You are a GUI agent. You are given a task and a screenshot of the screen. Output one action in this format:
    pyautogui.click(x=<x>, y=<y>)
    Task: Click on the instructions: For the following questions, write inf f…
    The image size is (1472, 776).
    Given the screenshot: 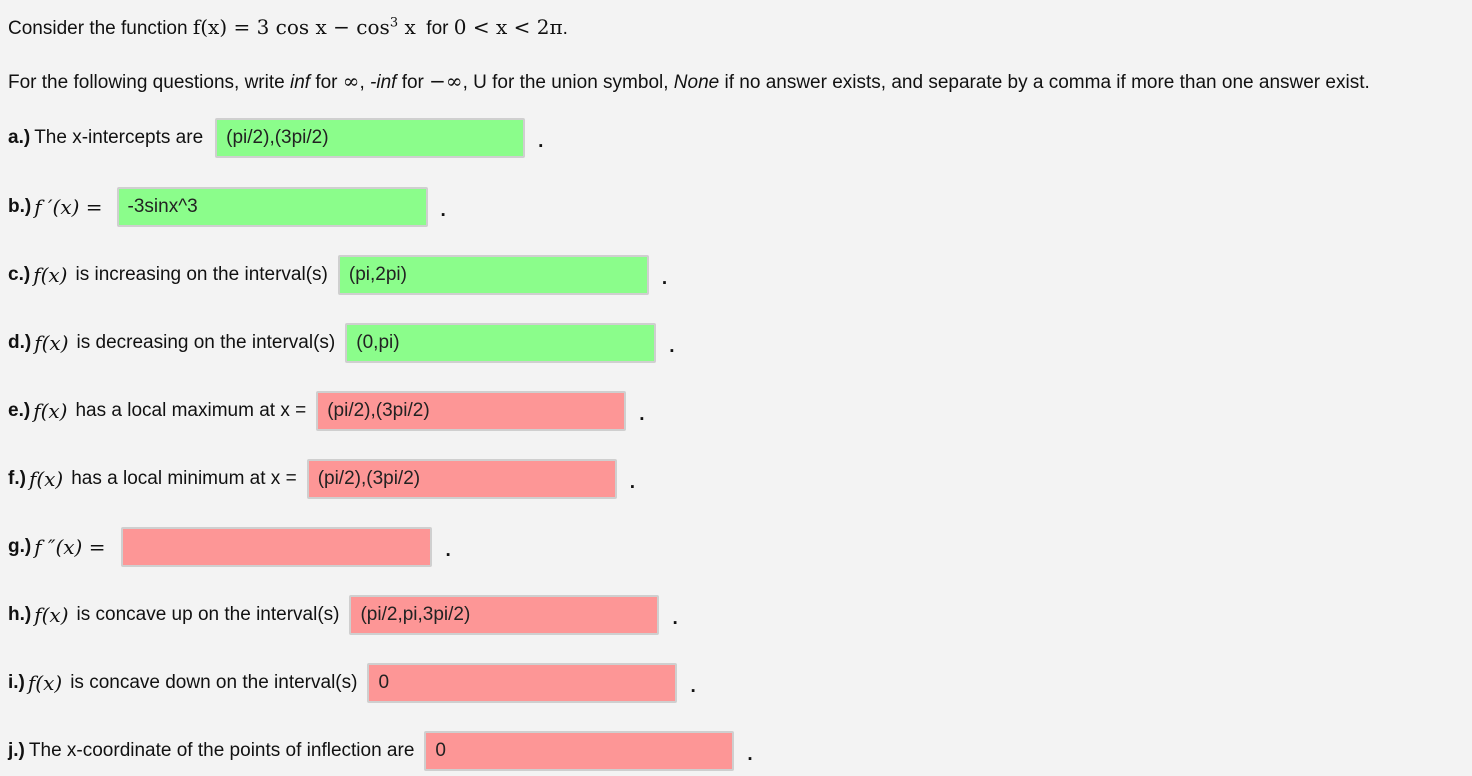 What is the action you would take?
    pyautogui.click(x=689, y=82)
    